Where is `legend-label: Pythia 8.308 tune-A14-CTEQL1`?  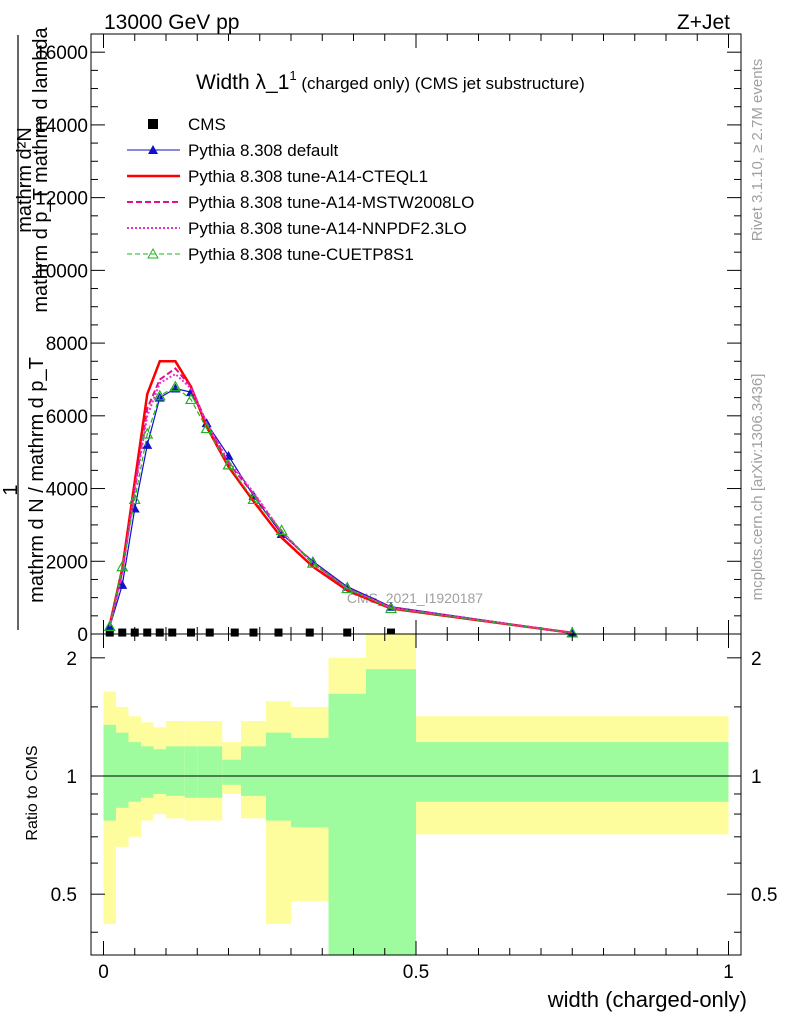 legend-label: Pythia 8.308 tune-A14-CTEQL1 is located at coordinates (308, 176).